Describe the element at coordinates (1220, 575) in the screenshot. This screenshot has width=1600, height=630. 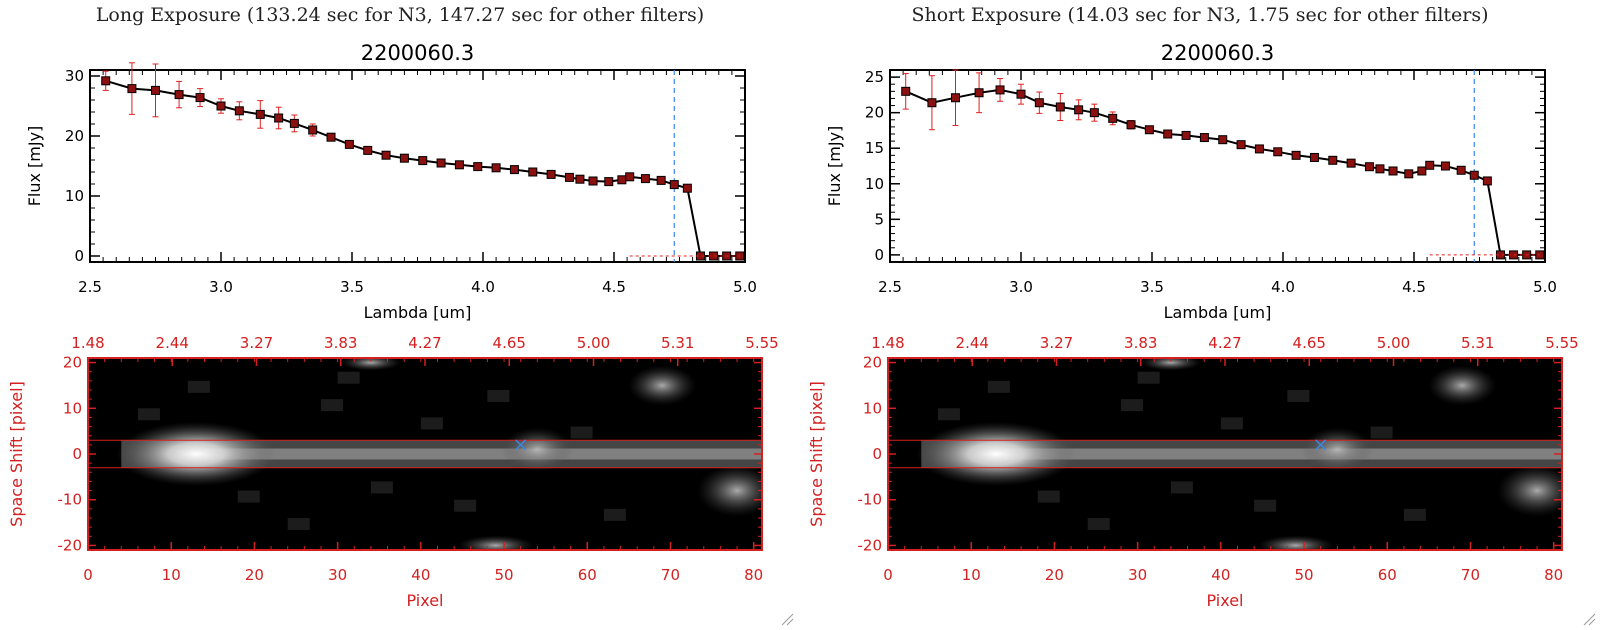
I see `x-tick-label: 40` at that location.